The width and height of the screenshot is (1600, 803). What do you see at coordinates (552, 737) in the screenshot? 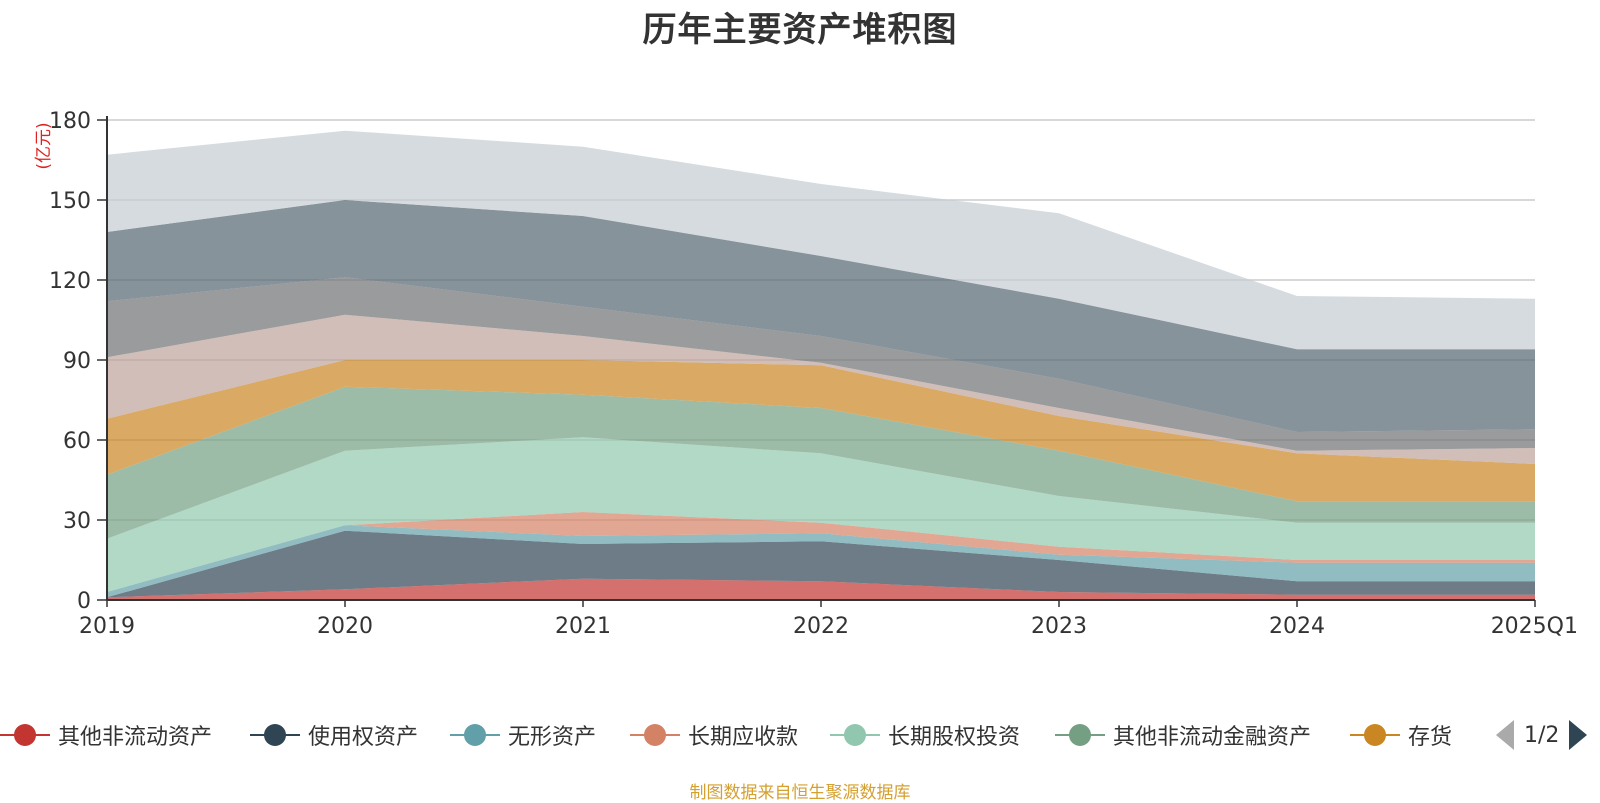
I see `legend-label: 无形资产` at bounding box center [552, 737].